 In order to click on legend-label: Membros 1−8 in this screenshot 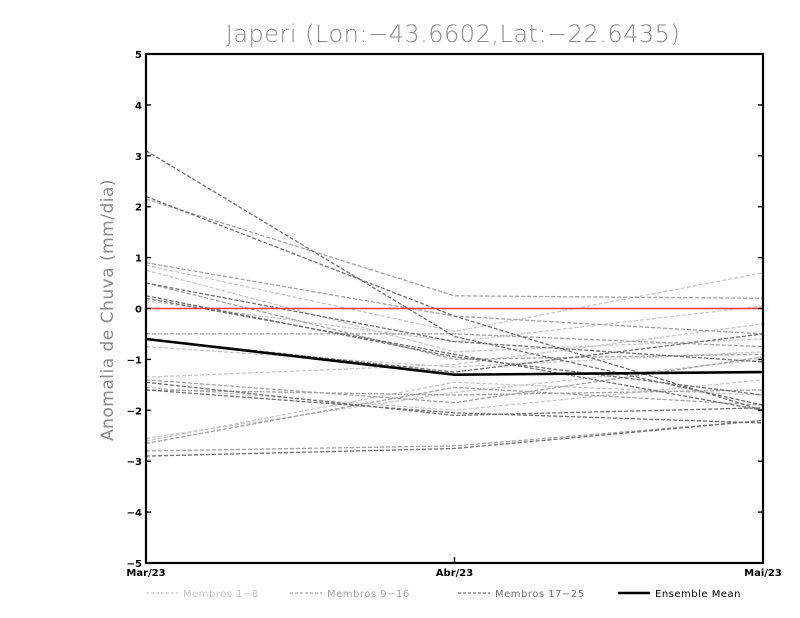, I will do `click(221, 594)`.